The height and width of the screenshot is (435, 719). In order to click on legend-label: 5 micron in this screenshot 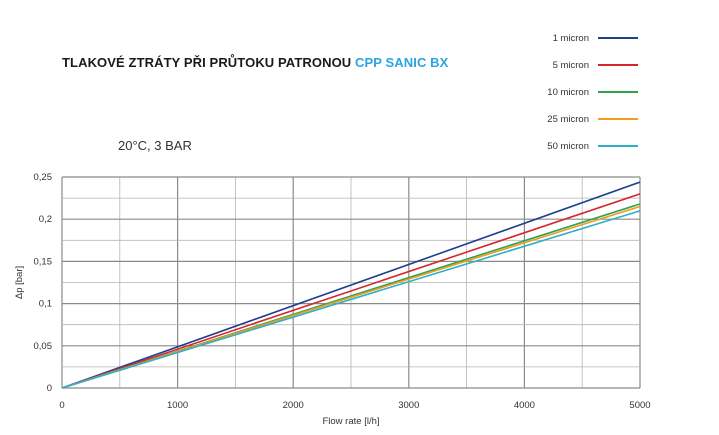, I will do `click(571, 65)`.